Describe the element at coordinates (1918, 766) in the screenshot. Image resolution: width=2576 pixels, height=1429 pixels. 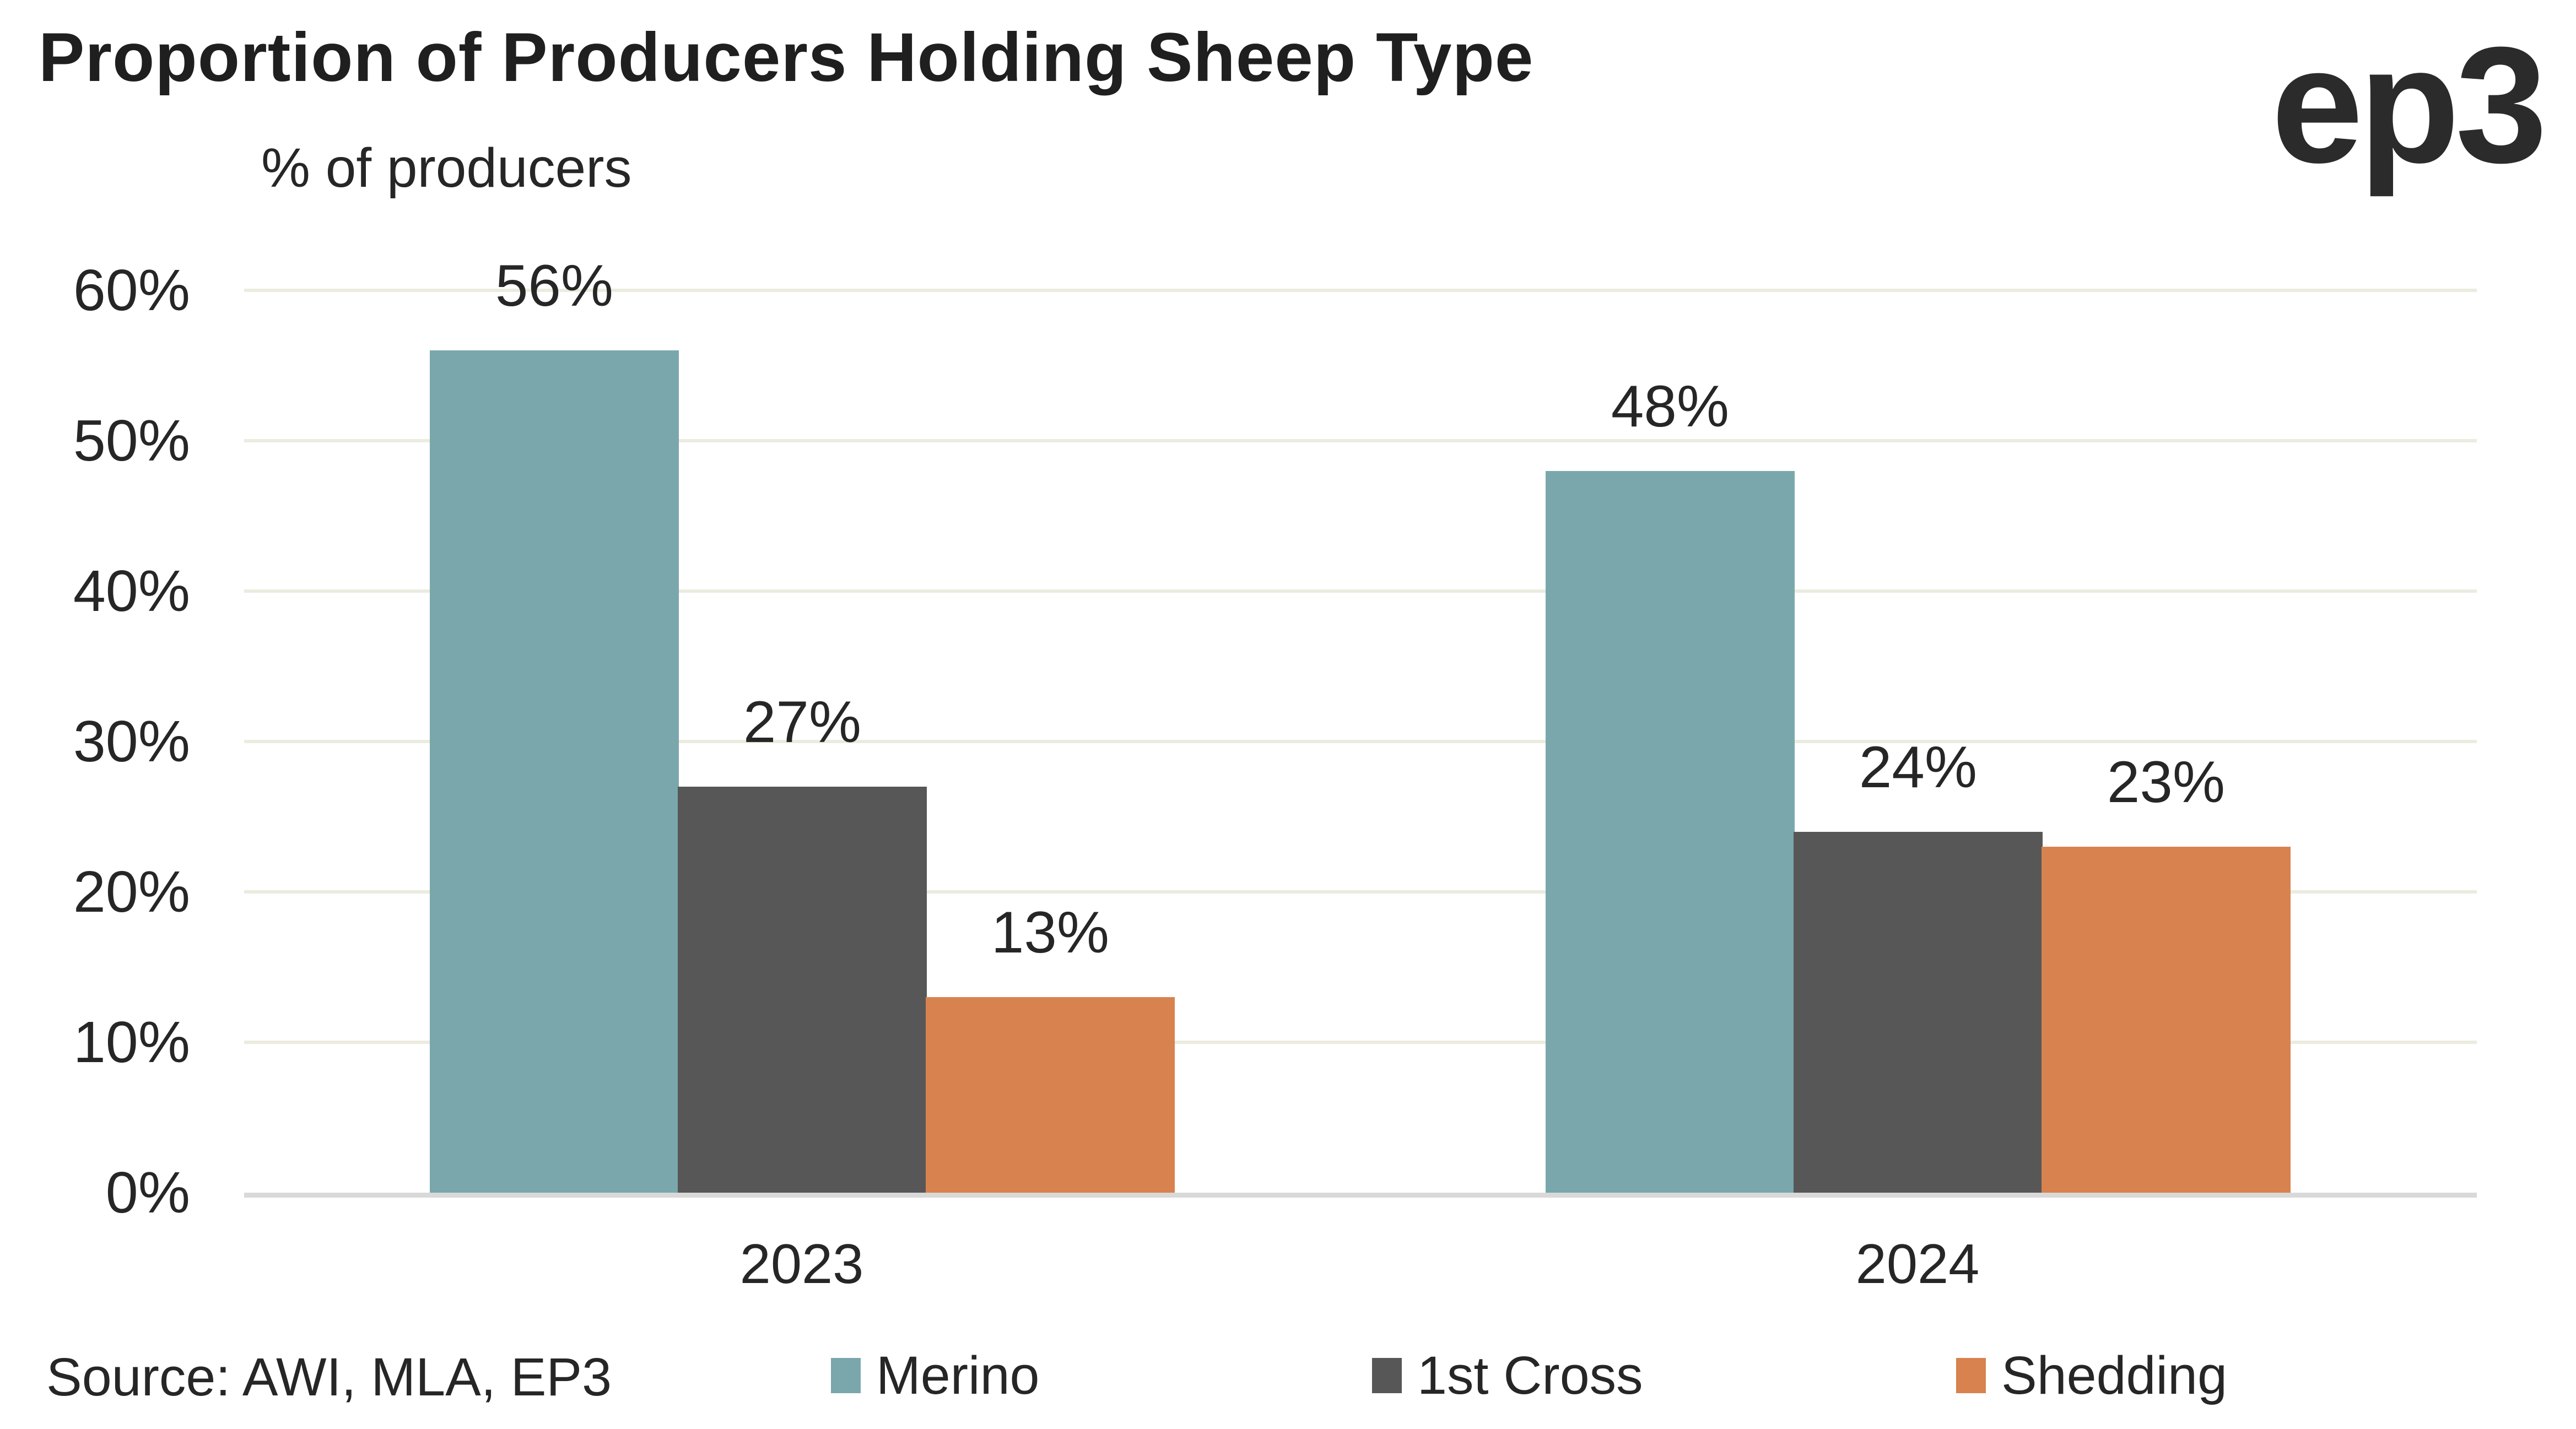
I see `bar-value-label: 24%` at that location.